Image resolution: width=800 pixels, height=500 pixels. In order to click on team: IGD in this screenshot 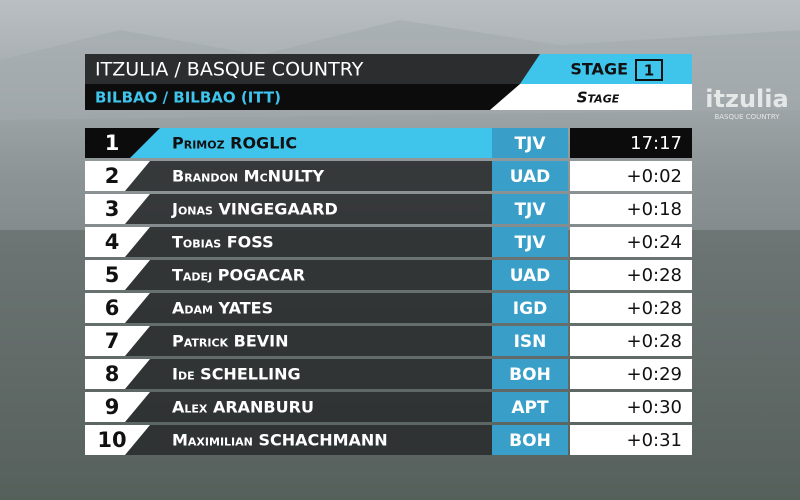, I will do `click(530, 309)`.